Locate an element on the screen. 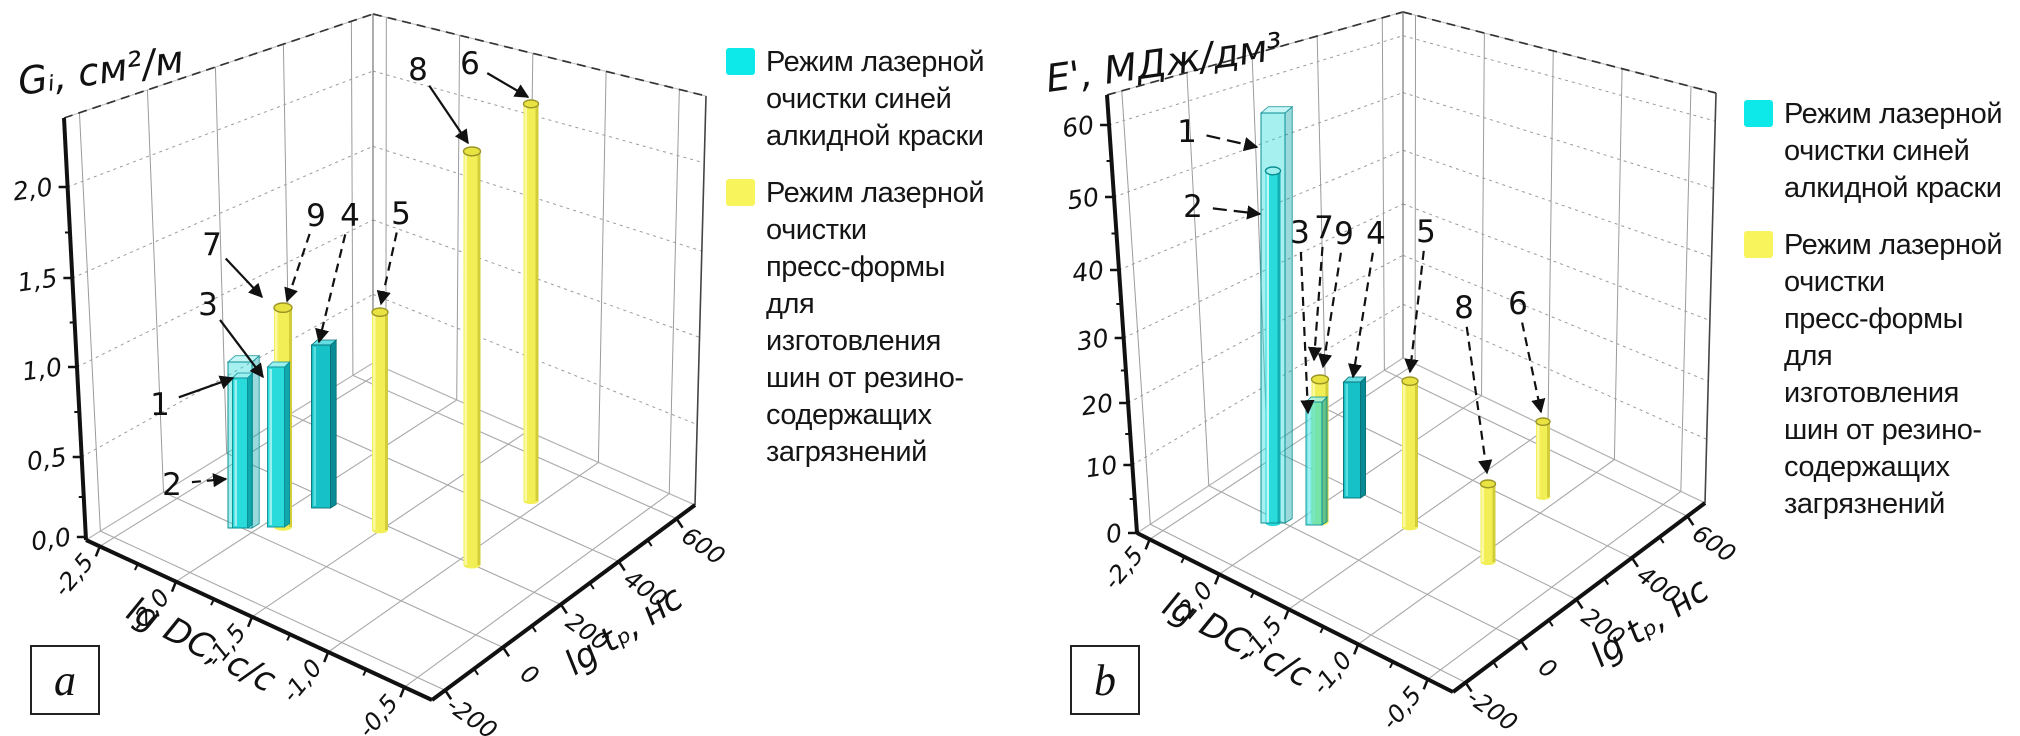 This screenshot has width=2020, height=736. svg-text: 10 is located at coordinates (1102, 466).